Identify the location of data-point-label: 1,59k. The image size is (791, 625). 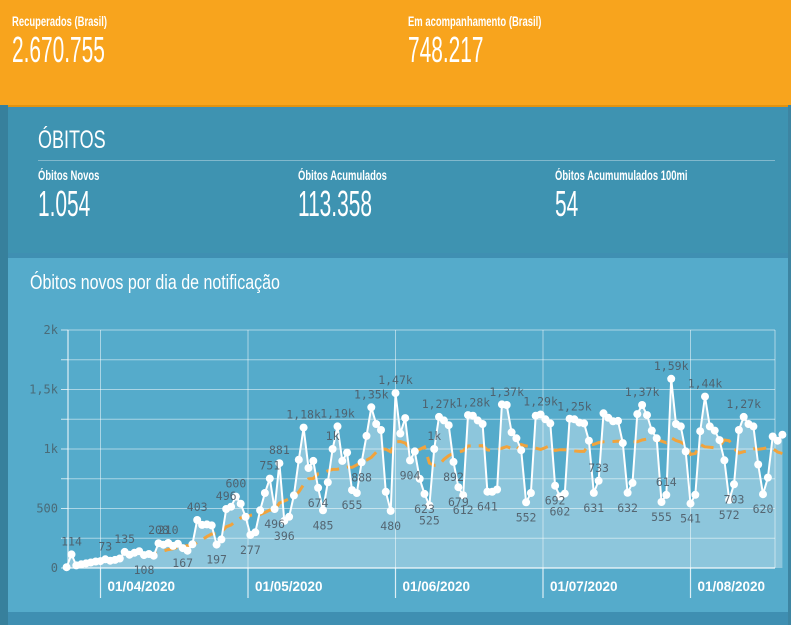
(671, 366).